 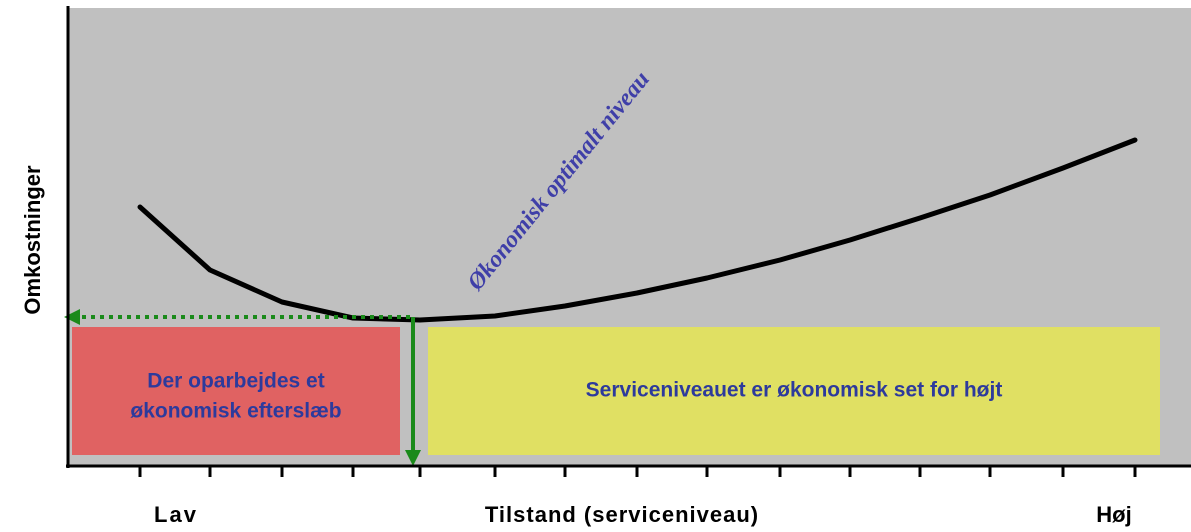 I want to click on left-box-line: Der oparbejdes et, so click(x=235, y=381).